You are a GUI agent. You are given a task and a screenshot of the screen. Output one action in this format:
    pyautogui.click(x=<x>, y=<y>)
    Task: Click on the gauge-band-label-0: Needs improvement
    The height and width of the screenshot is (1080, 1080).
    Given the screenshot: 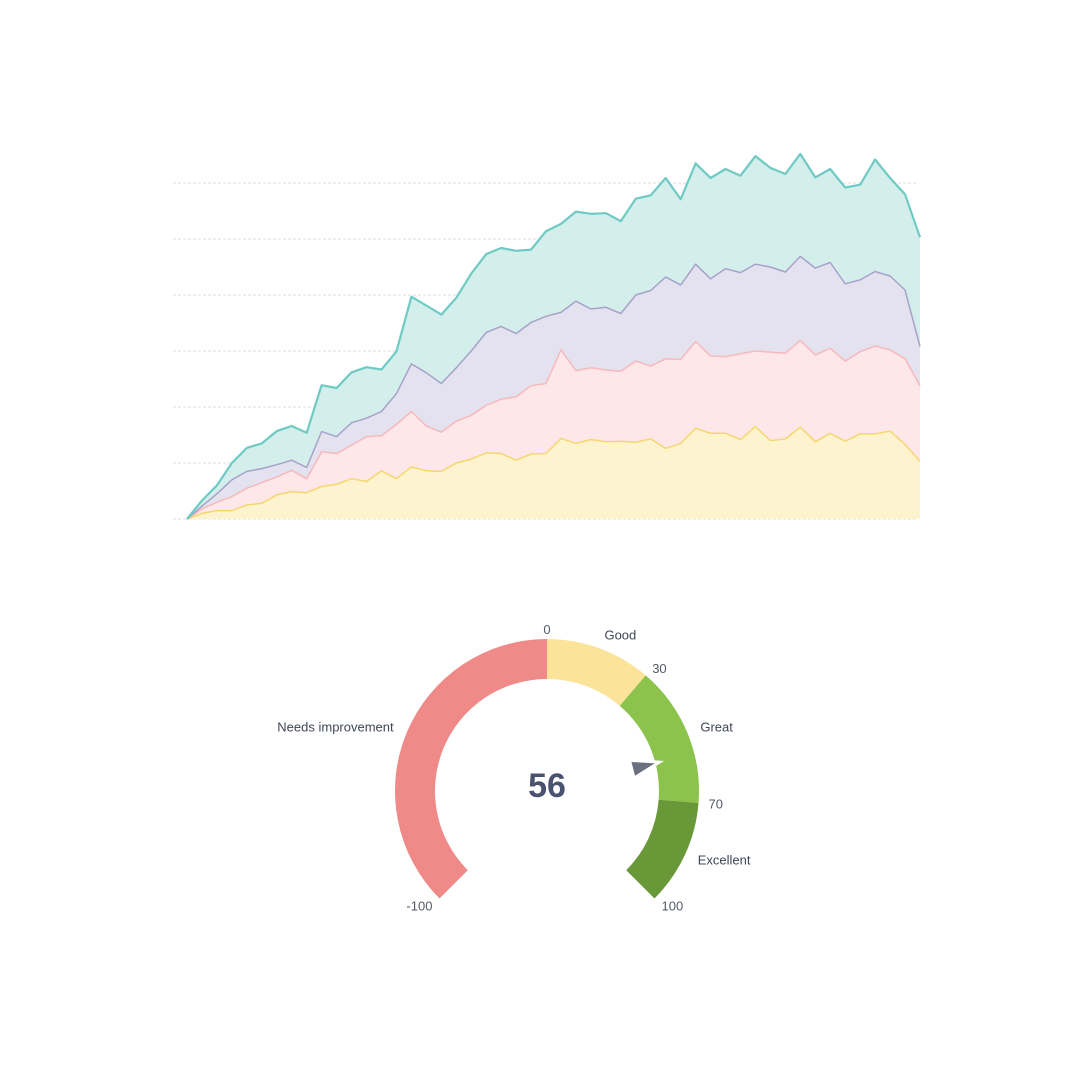 What is the action you would take?
    pyautogui.click(x=335, y=726)
    